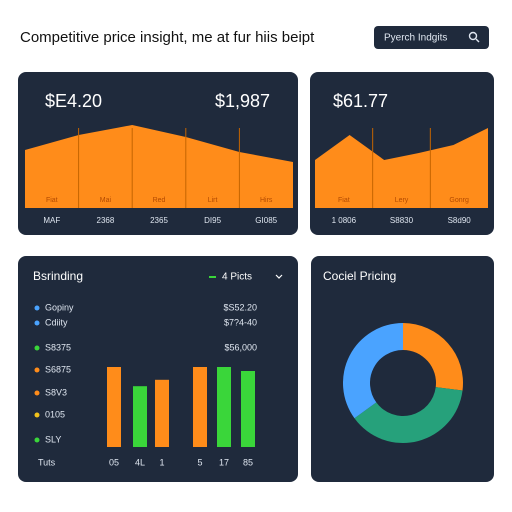  Describe the element at coordinates (212, 220) in the screenshot. I see `x-tick-label: DI95` at that location.